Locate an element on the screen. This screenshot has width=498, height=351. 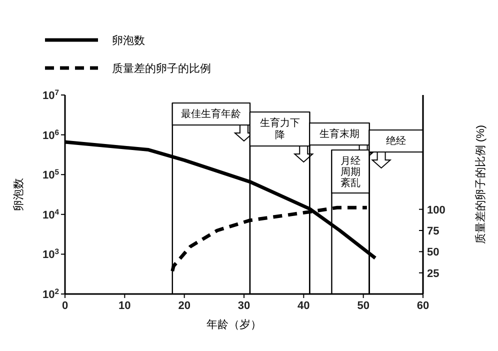
x-tick-label: 0 is located at coordinates (65, 306).